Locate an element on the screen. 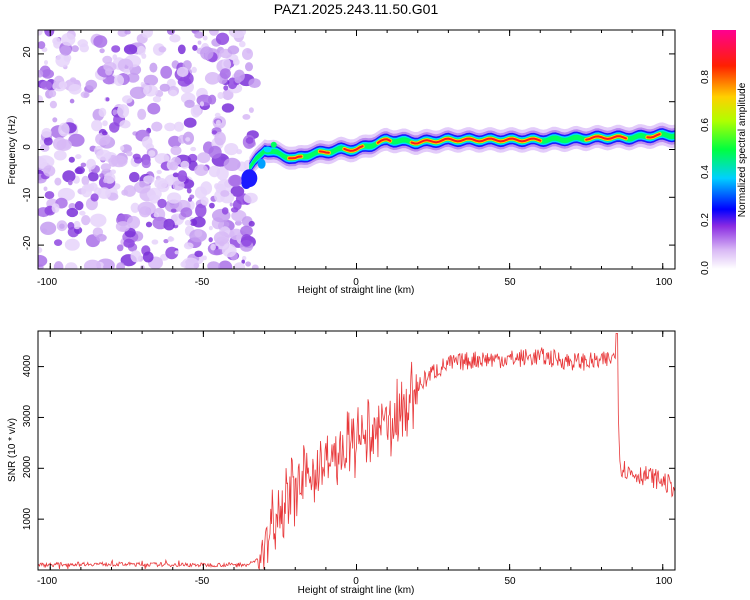 The image size is (750, 600). colorbar-tick-label: 0.4 is located at coordinates (705, 172).